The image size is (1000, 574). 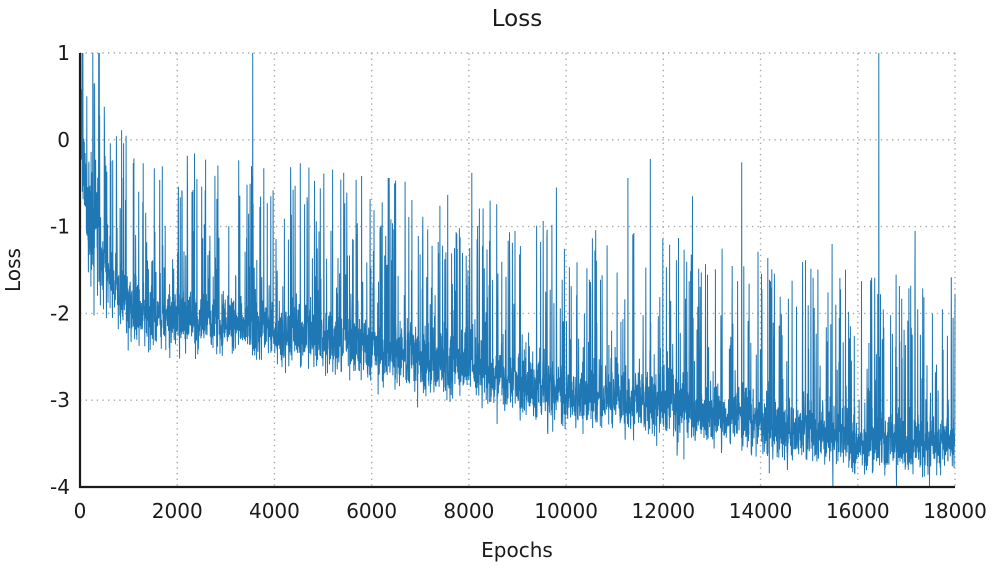 What do you see at coordinates (664, 511) in the screenshot?
I see `x-tick-label: 12000` at bounding box center [664, 511].